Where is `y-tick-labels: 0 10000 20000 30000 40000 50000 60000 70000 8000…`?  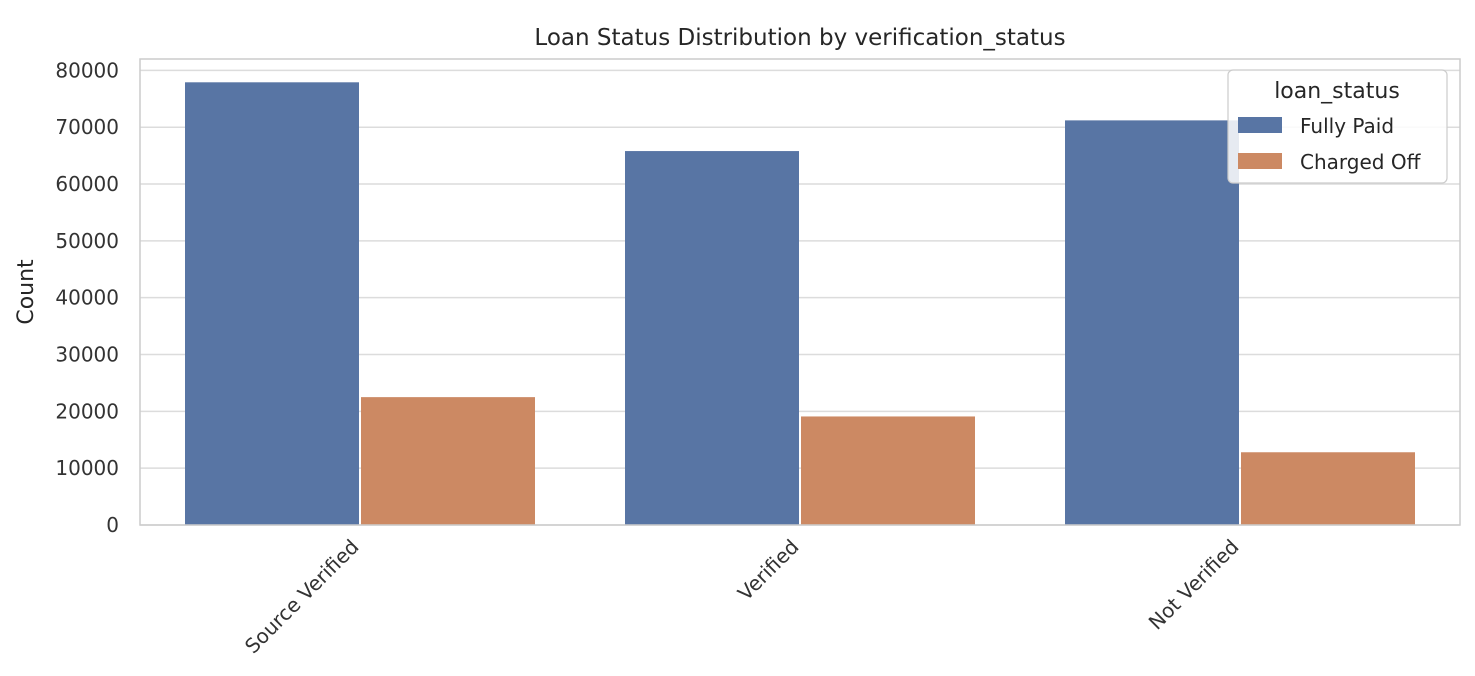
y-tick-labels: 0 10000 20000 30000 40000 50000 60000 70000 8000… is located at coordinates (87, 297).